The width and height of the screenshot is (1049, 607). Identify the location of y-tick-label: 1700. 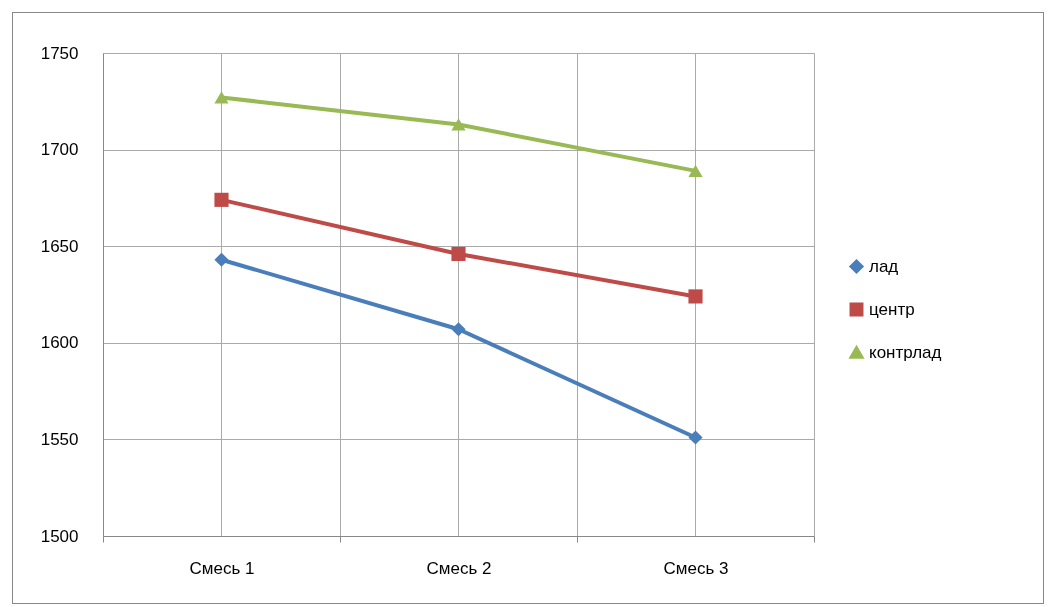
(59, 150).